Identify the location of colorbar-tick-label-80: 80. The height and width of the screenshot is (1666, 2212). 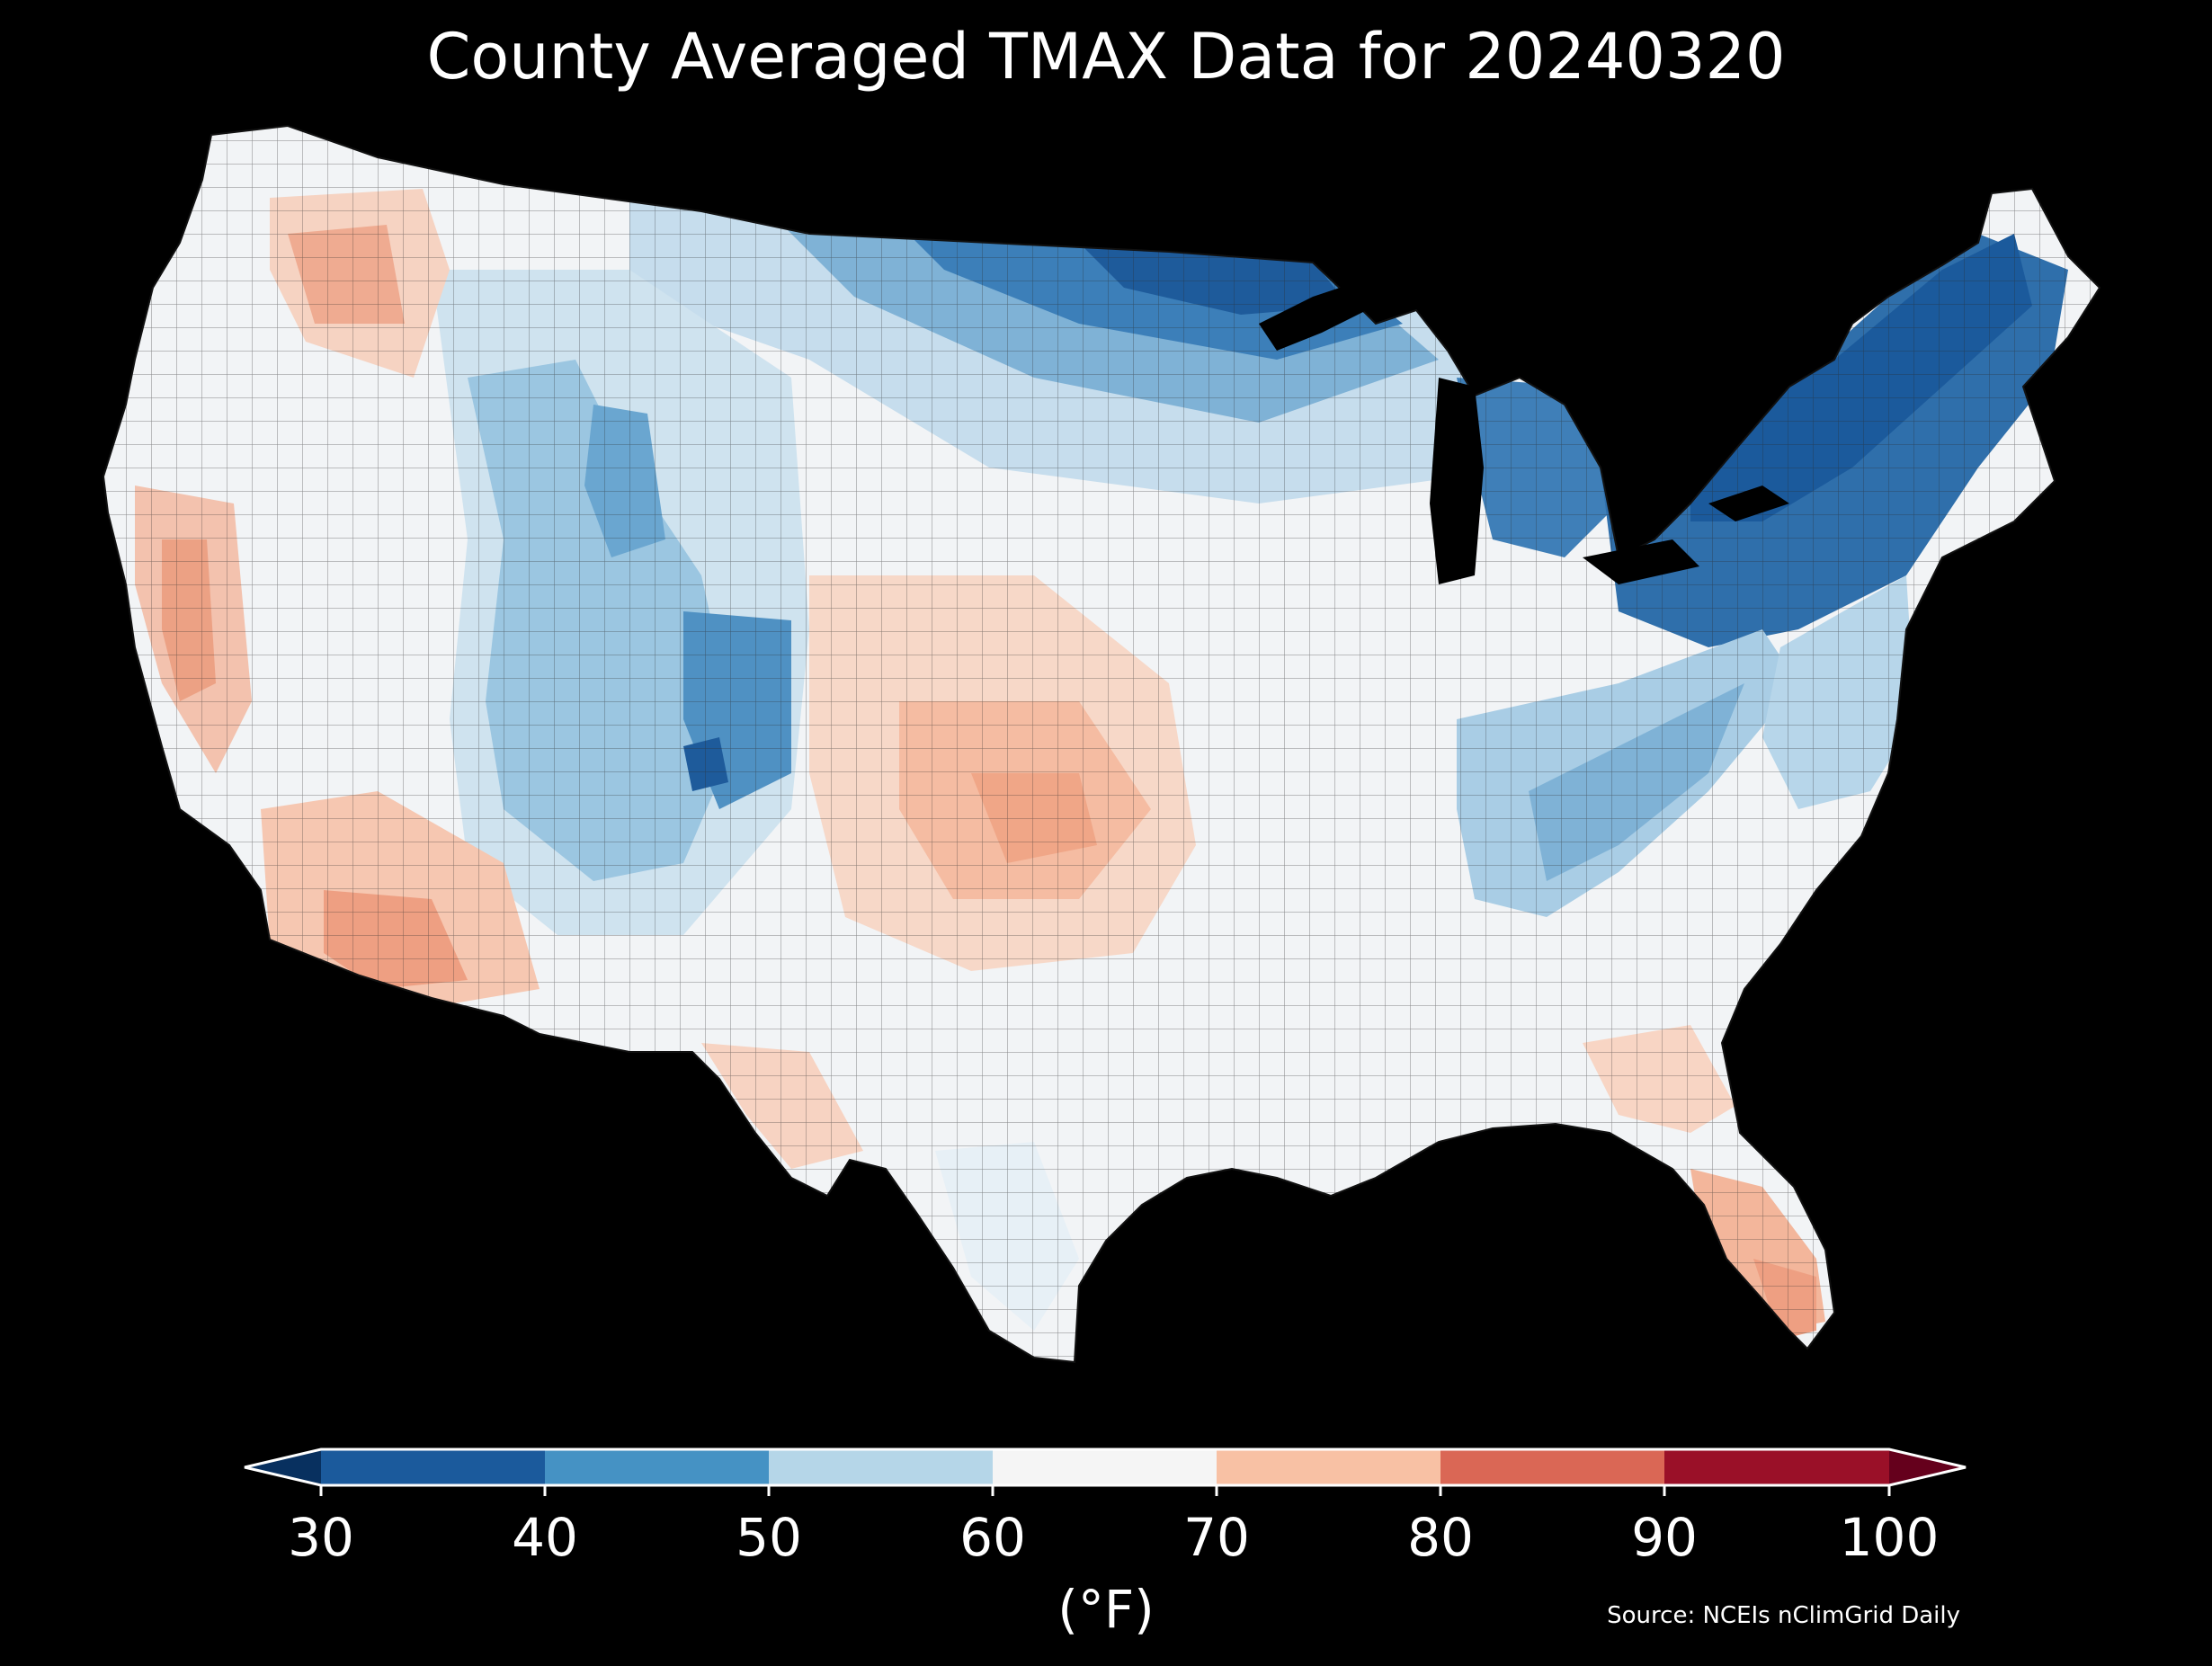
(1440, 1537).